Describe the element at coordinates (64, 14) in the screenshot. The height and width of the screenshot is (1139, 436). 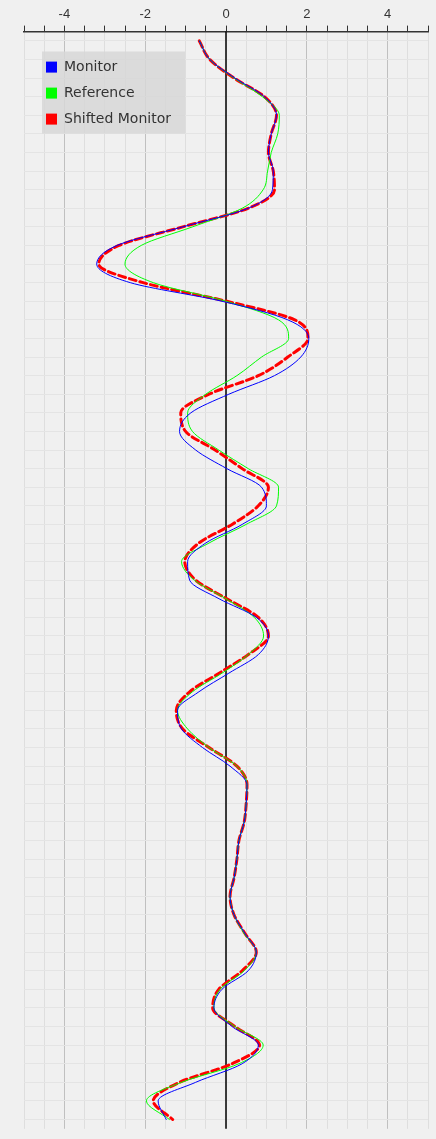
I see `x-tick-label: -4` at that location.